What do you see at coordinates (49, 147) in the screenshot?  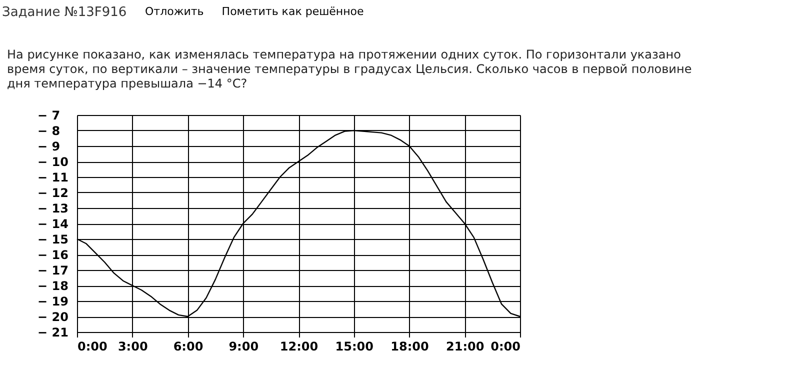 I see `y-tick-label: − 9` at bounding box center [49, 147].